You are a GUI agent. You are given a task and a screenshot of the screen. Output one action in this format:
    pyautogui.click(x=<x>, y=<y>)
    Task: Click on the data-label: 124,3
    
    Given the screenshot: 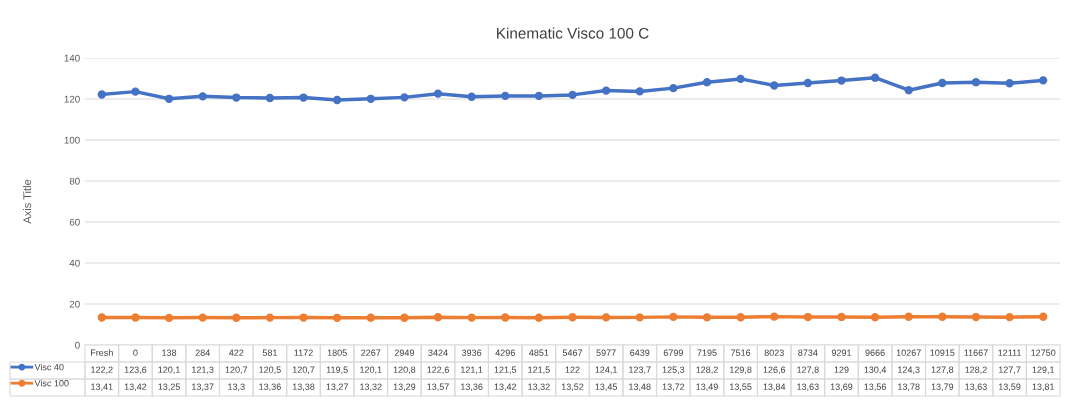 What is the action you would take?
    pyautogui.click(x=909, y=370)
    